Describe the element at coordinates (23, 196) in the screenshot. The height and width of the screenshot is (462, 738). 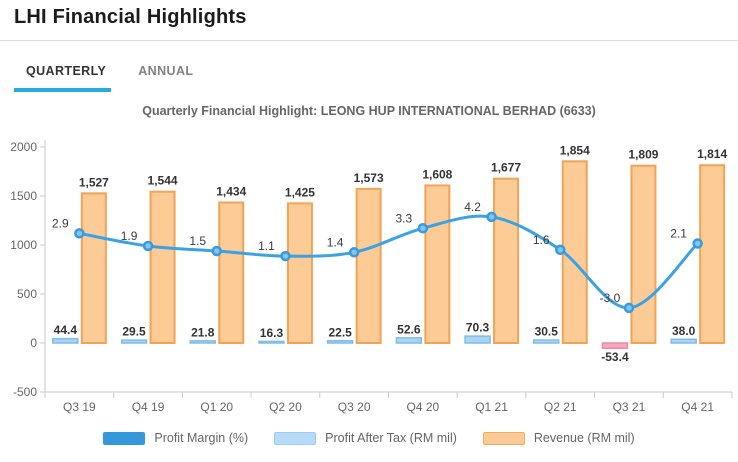
I see `y-axis-label: 1500` at that location.